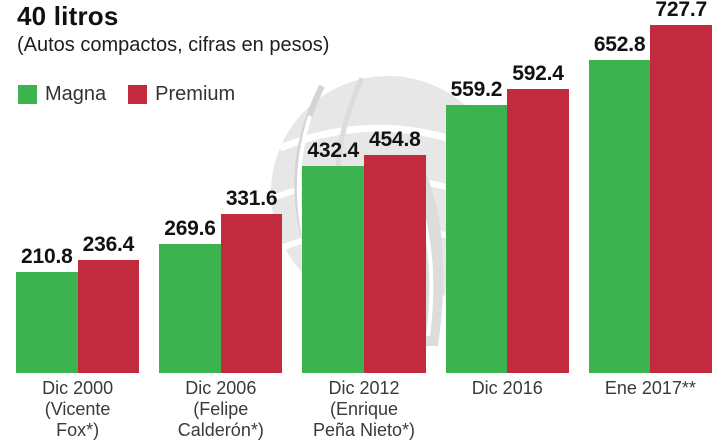  Describe the element at coordinates (78, 388) in the screenshot. I see `category-label-line: Dic 2000` at that location.